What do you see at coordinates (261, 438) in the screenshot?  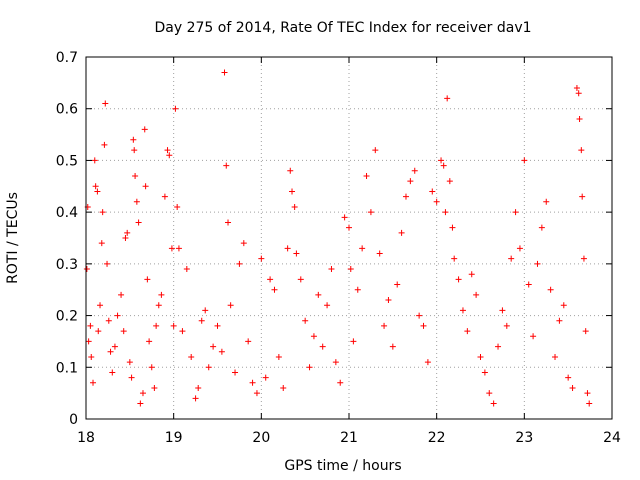 I see `x-tick-label: 20` at bounding box center [261, 438].